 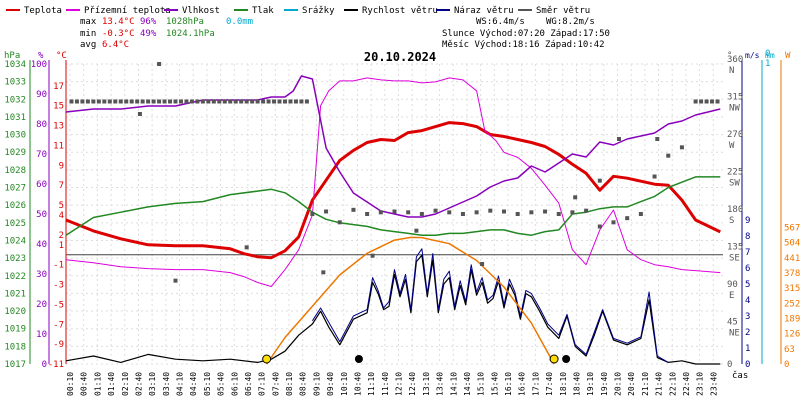 What do you see at coordinates (41, 155) in the screenshot?
I see `humidity-tick-label: 70` at bounding box center [41, 155].